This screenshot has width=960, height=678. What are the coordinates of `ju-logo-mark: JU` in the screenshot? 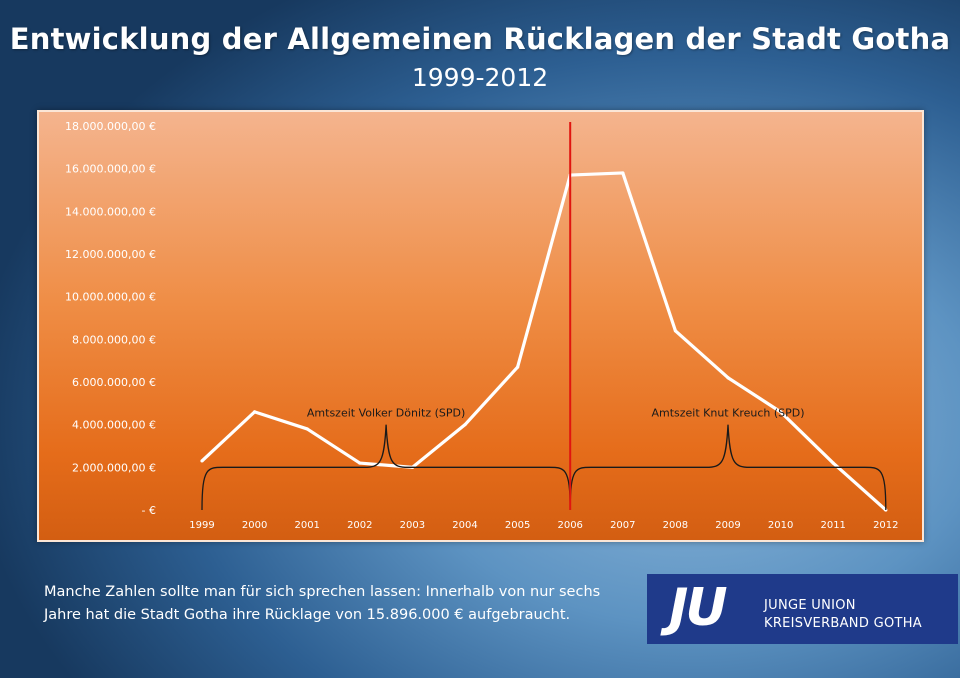 It's located at (698, 608).